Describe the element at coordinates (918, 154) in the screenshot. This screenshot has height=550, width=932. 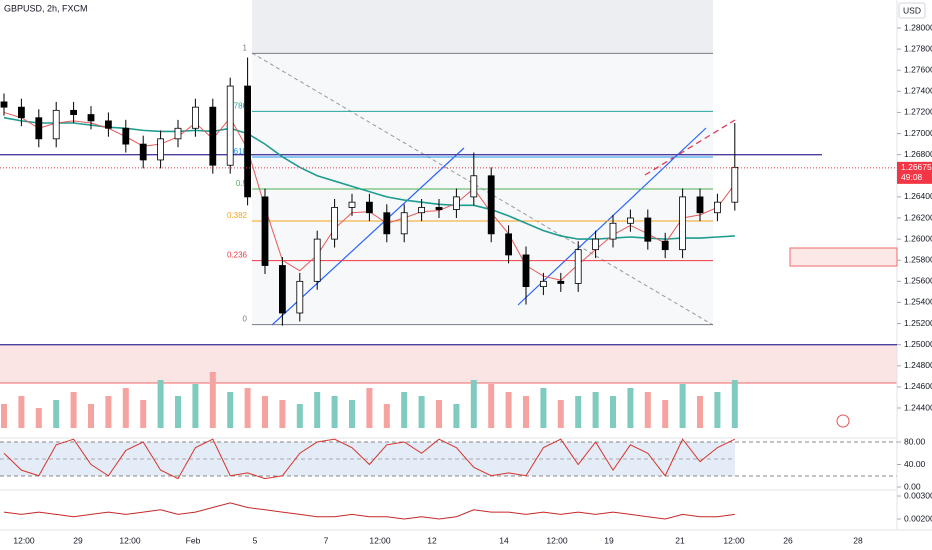
I see `y-tick-label: 1.26800` at that location.